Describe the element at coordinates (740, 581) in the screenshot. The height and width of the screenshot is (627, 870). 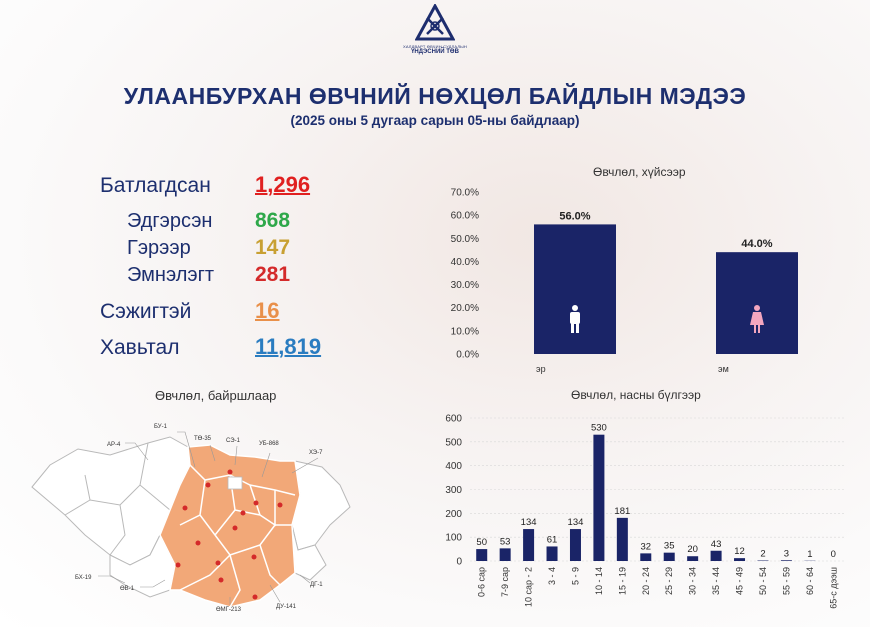
I see `age-category-label: 45 - 49` at that location.